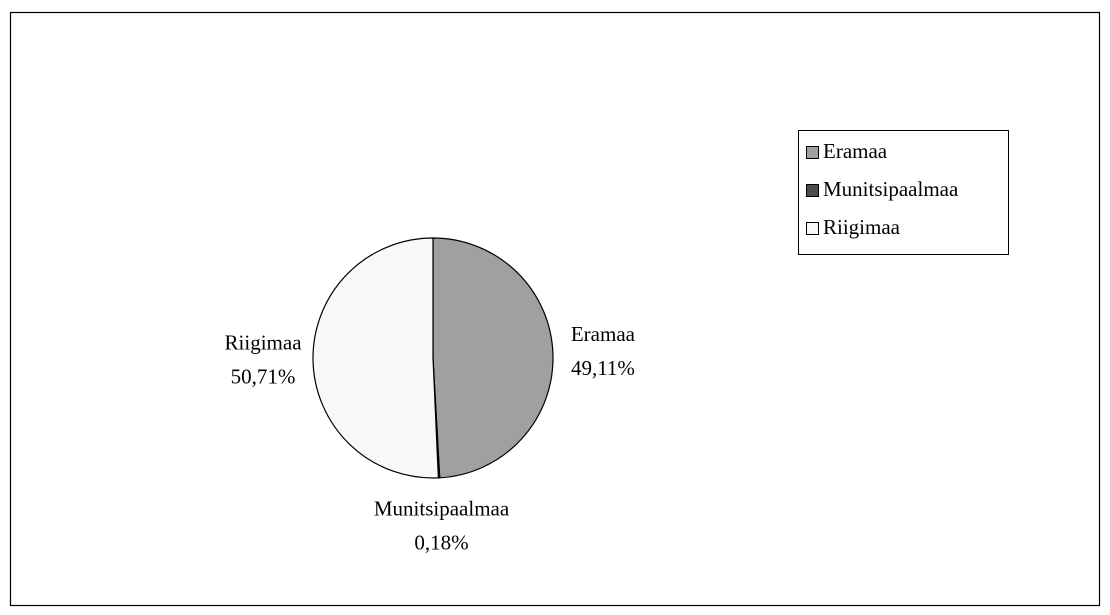  I want to click on slice-category-label: Munitsipaalmaa, so click(442, 509).